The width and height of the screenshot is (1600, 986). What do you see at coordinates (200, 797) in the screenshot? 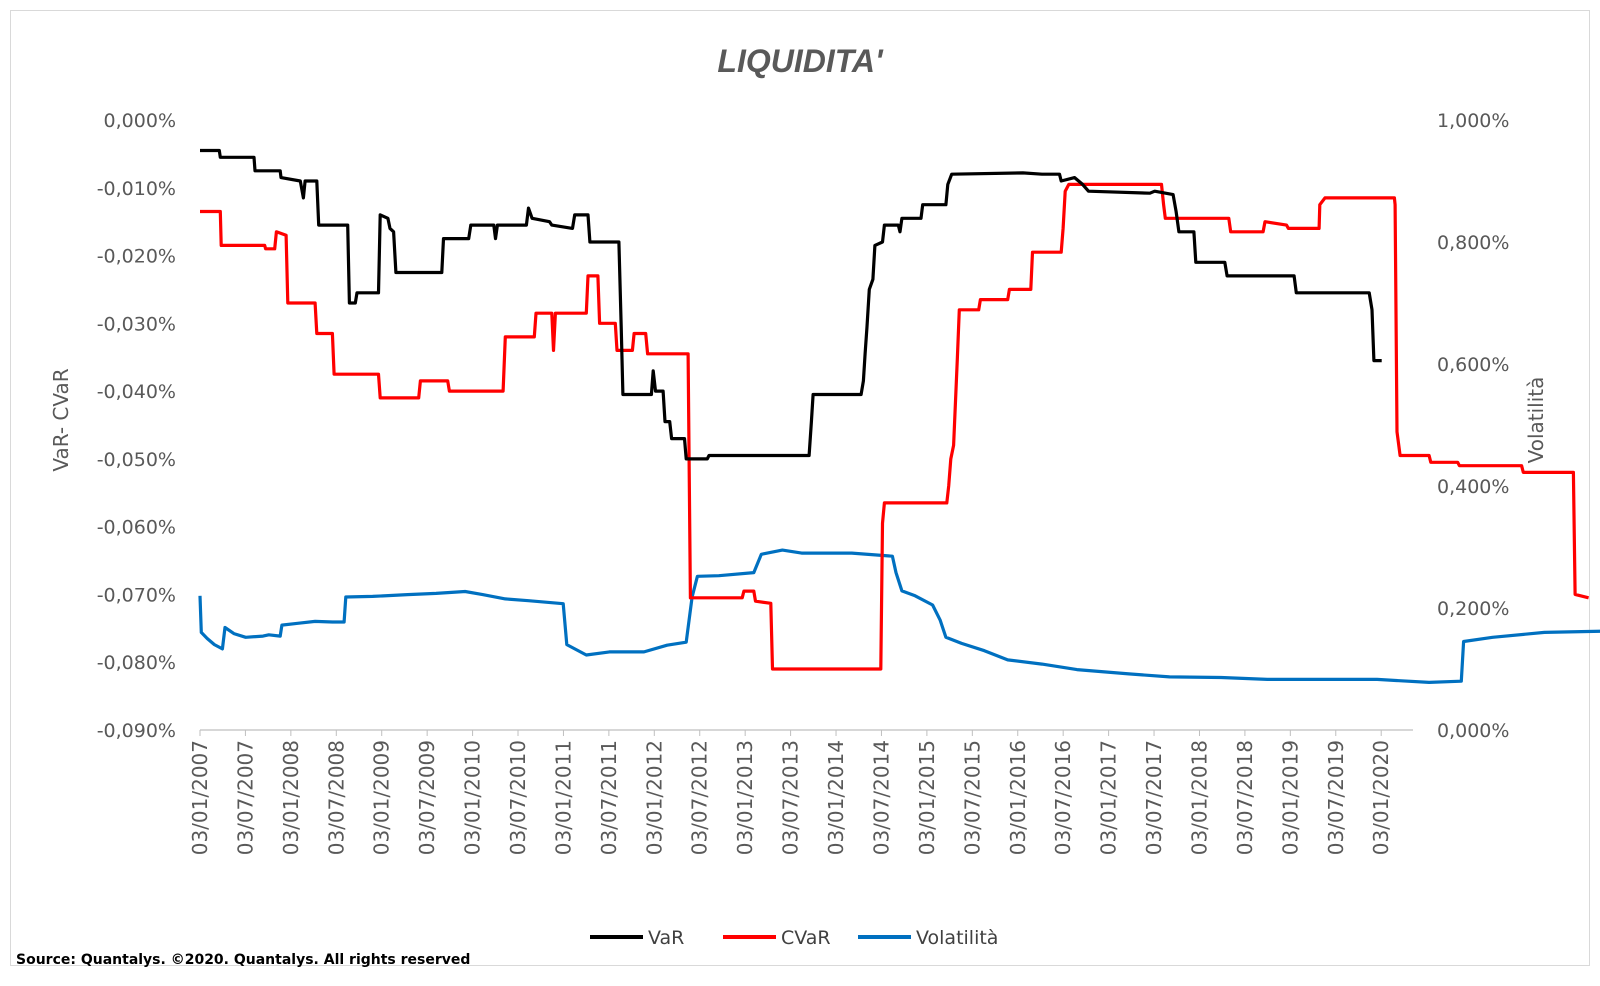
I see `x-tick-label: 03/01/2007` at bounding box center [200, 797].